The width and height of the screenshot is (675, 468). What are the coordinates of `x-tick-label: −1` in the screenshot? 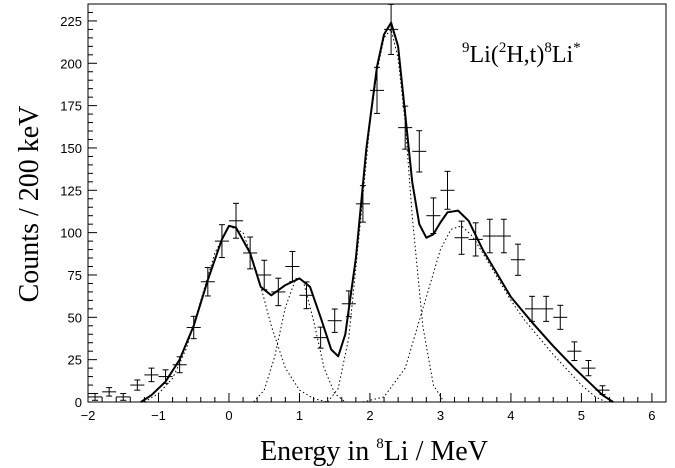 It's located at (158, 415).